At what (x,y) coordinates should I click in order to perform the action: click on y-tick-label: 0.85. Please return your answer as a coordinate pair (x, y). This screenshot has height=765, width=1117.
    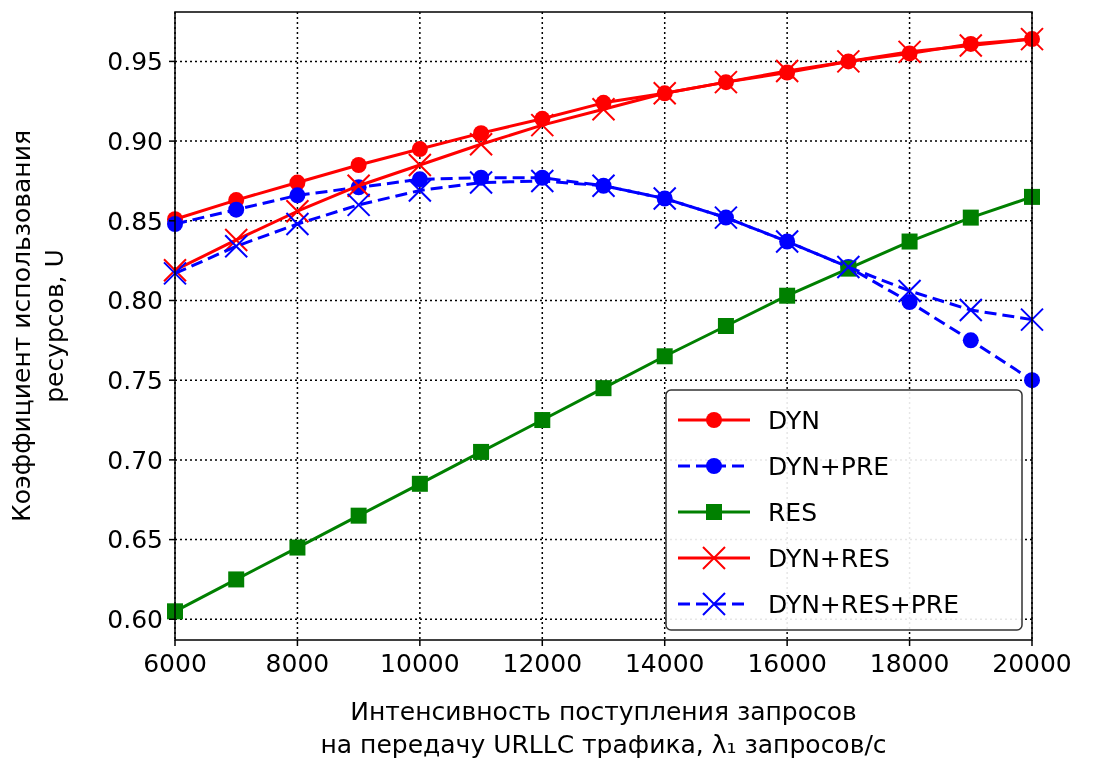
    Looking at the image, I should click on (135, 221).